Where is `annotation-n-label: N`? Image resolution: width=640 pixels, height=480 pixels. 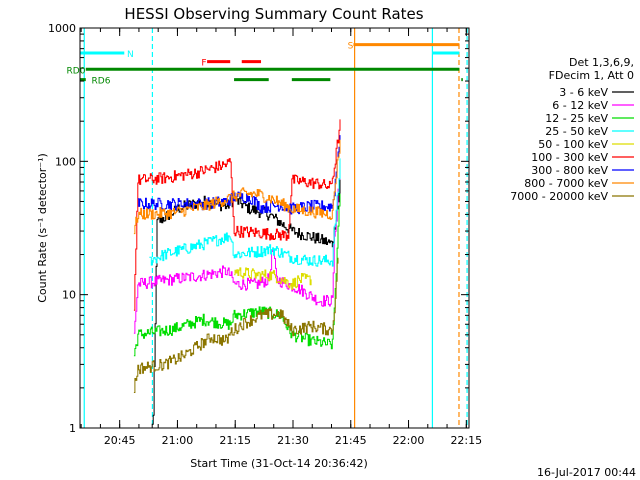 annotation-n-label: N is located at coordinates (130, 55).